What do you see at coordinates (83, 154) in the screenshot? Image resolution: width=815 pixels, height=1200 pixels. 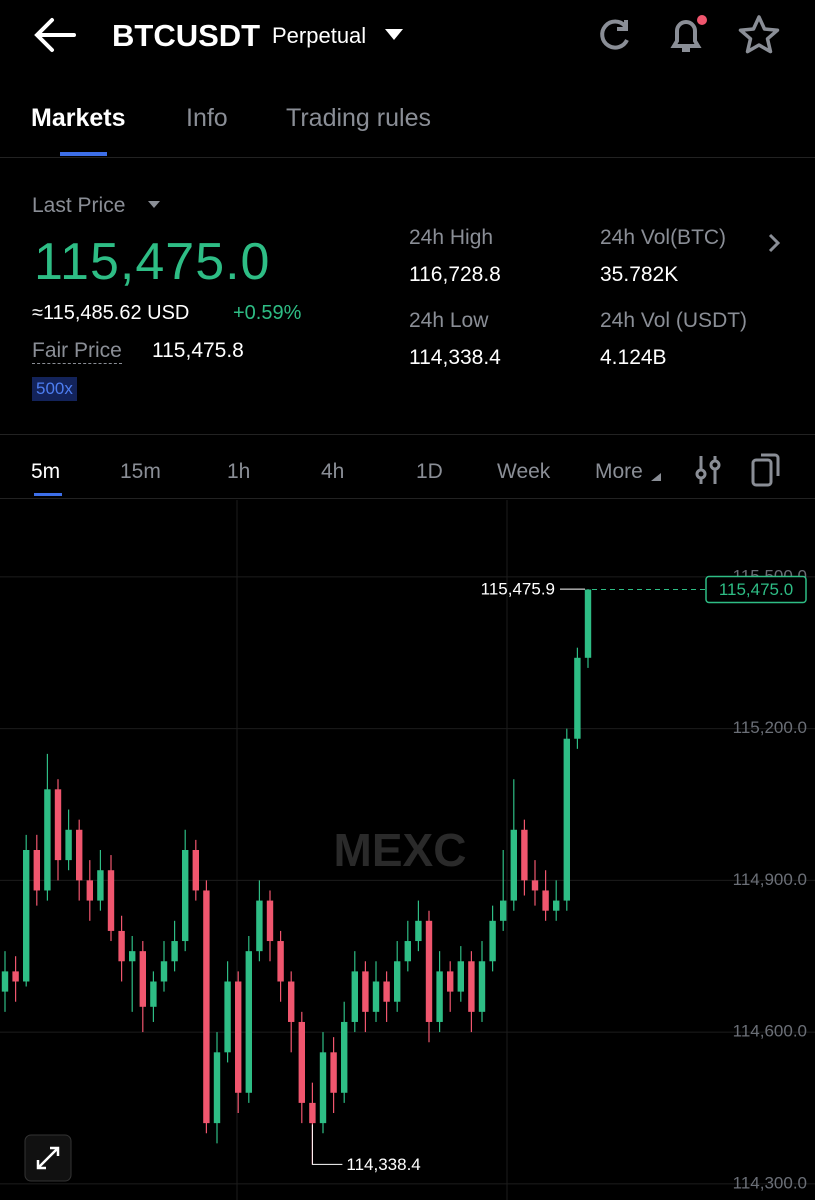 I see `tab-indicator` at bounding box center [83, 154].